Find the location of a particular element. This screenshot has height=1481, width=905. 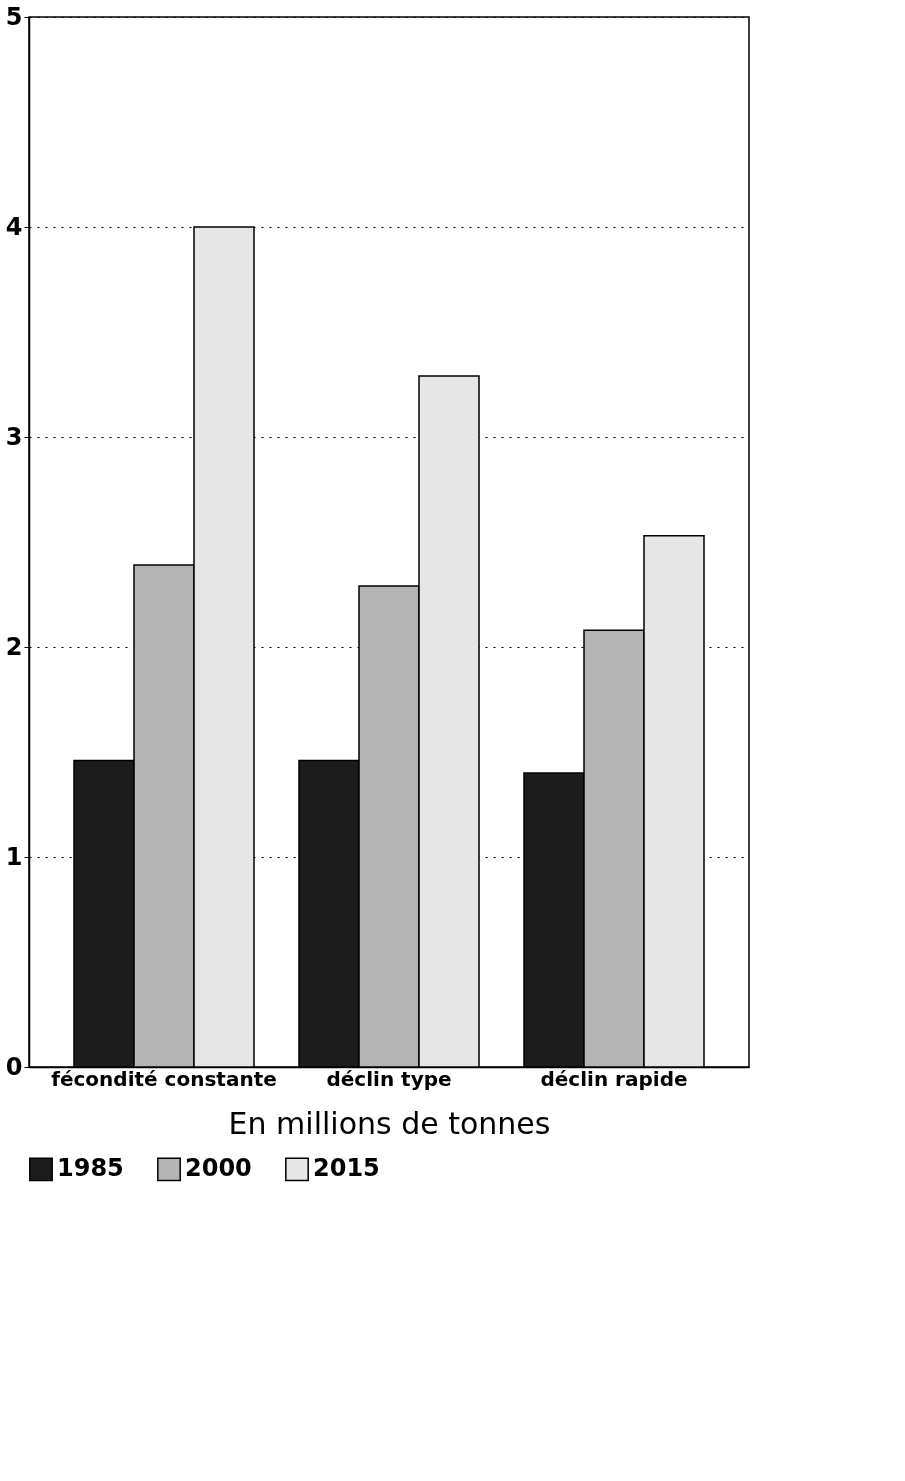

x-tick-label: déclin type is located at coordinates (389, 1078).